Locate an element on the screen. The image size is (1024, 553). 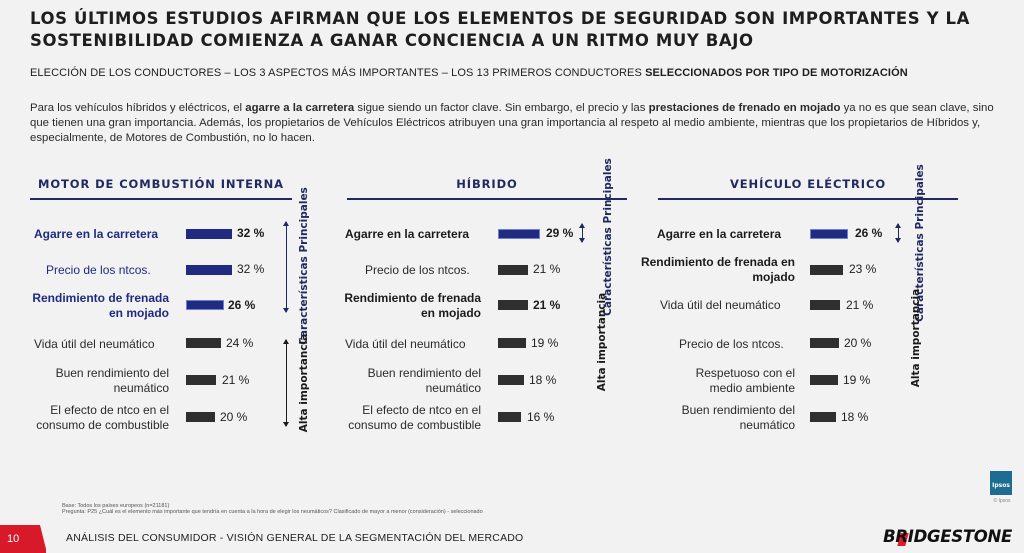
electric-row-1-value: 26 % is located at coordinates (869, 233).